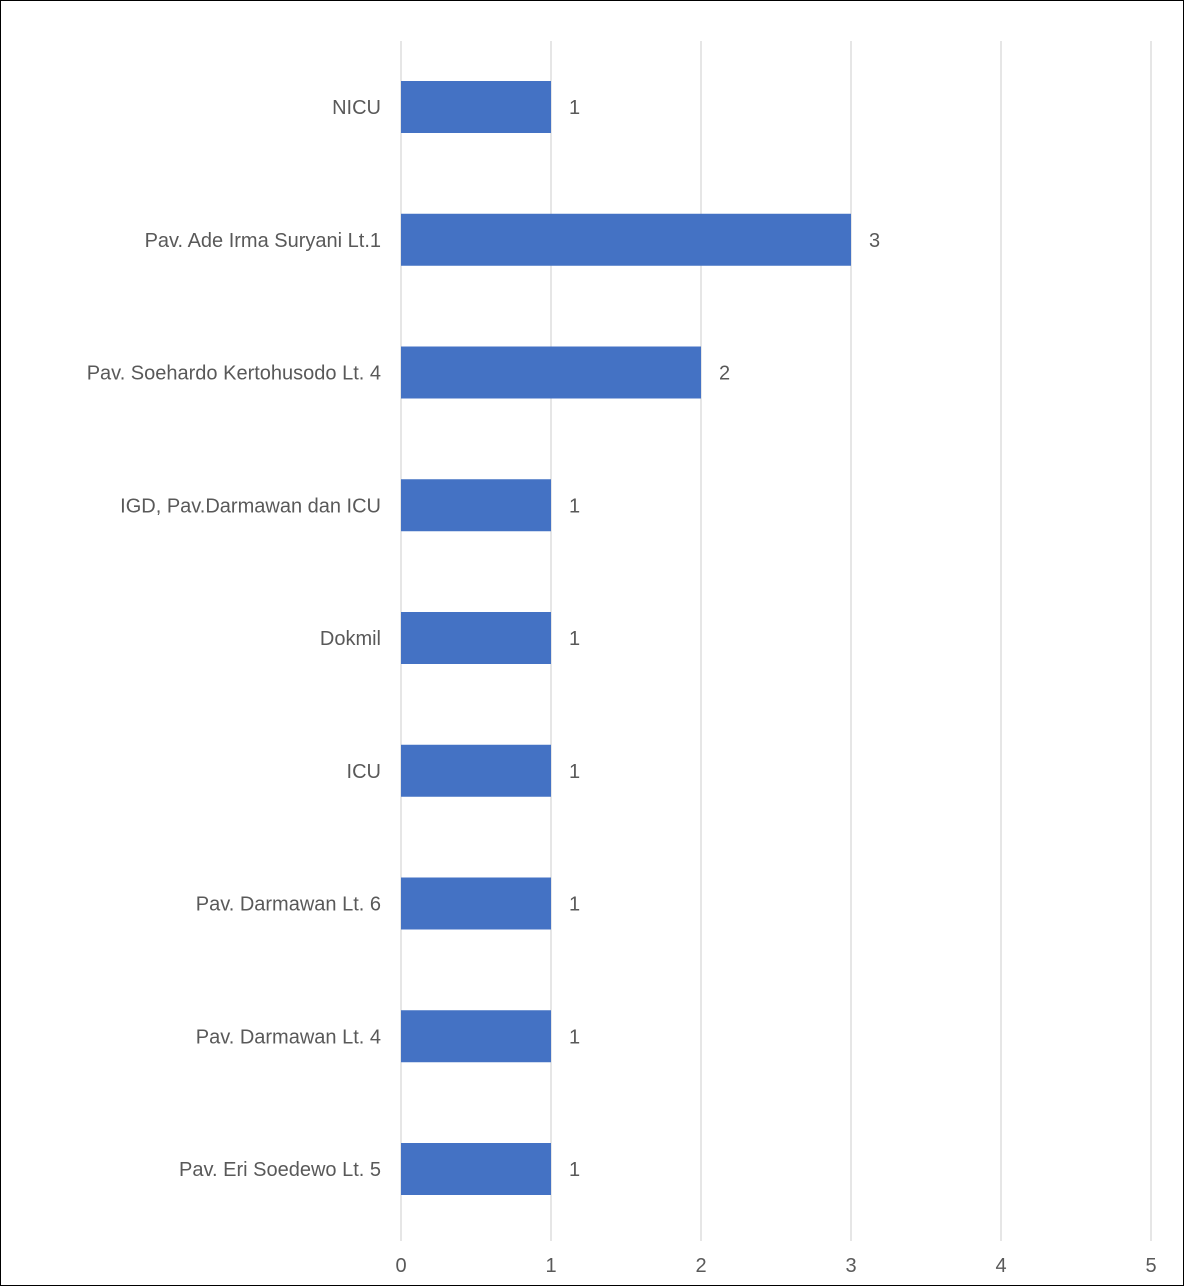 This screenshot has height=1287, width=1184. Describe the element at coordinates (550, 1266) in the screenshot. I see `x-tick-label: 1` at that location.